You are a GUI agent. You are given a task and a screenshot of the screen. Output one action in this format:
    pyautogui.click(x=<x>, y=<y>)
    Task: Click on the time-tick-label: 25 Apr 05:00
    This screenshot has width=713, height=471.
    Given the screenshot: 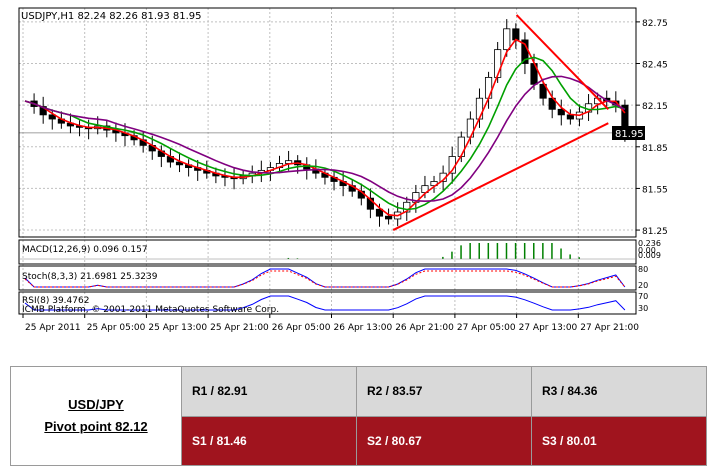 What is the action you would take?
    pyautogui.click(x=116, y=328)
    